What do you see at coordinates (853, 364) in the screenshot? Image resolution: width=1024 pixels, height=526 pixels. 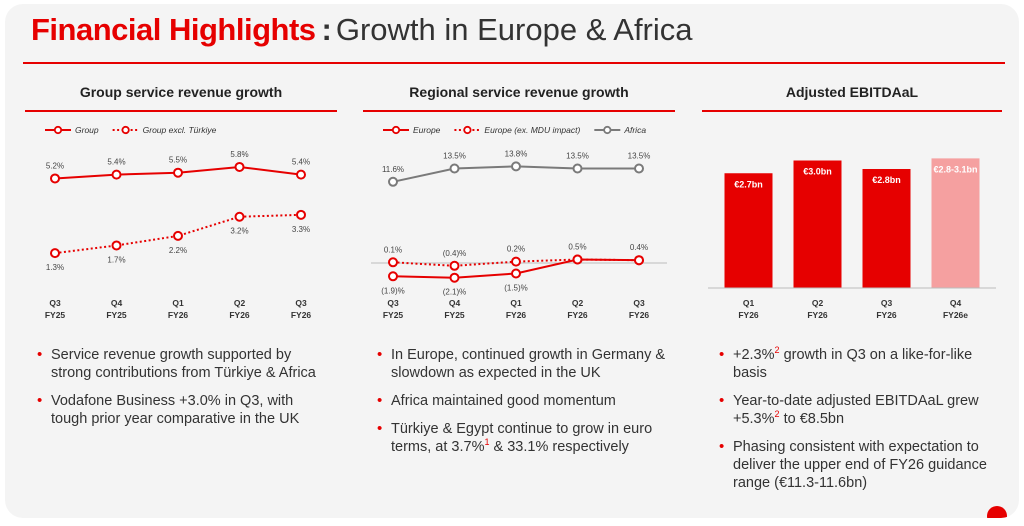 I see `bullet-text: growth in Q3 on a like-for-like basis` at bounding box center [853, 364].